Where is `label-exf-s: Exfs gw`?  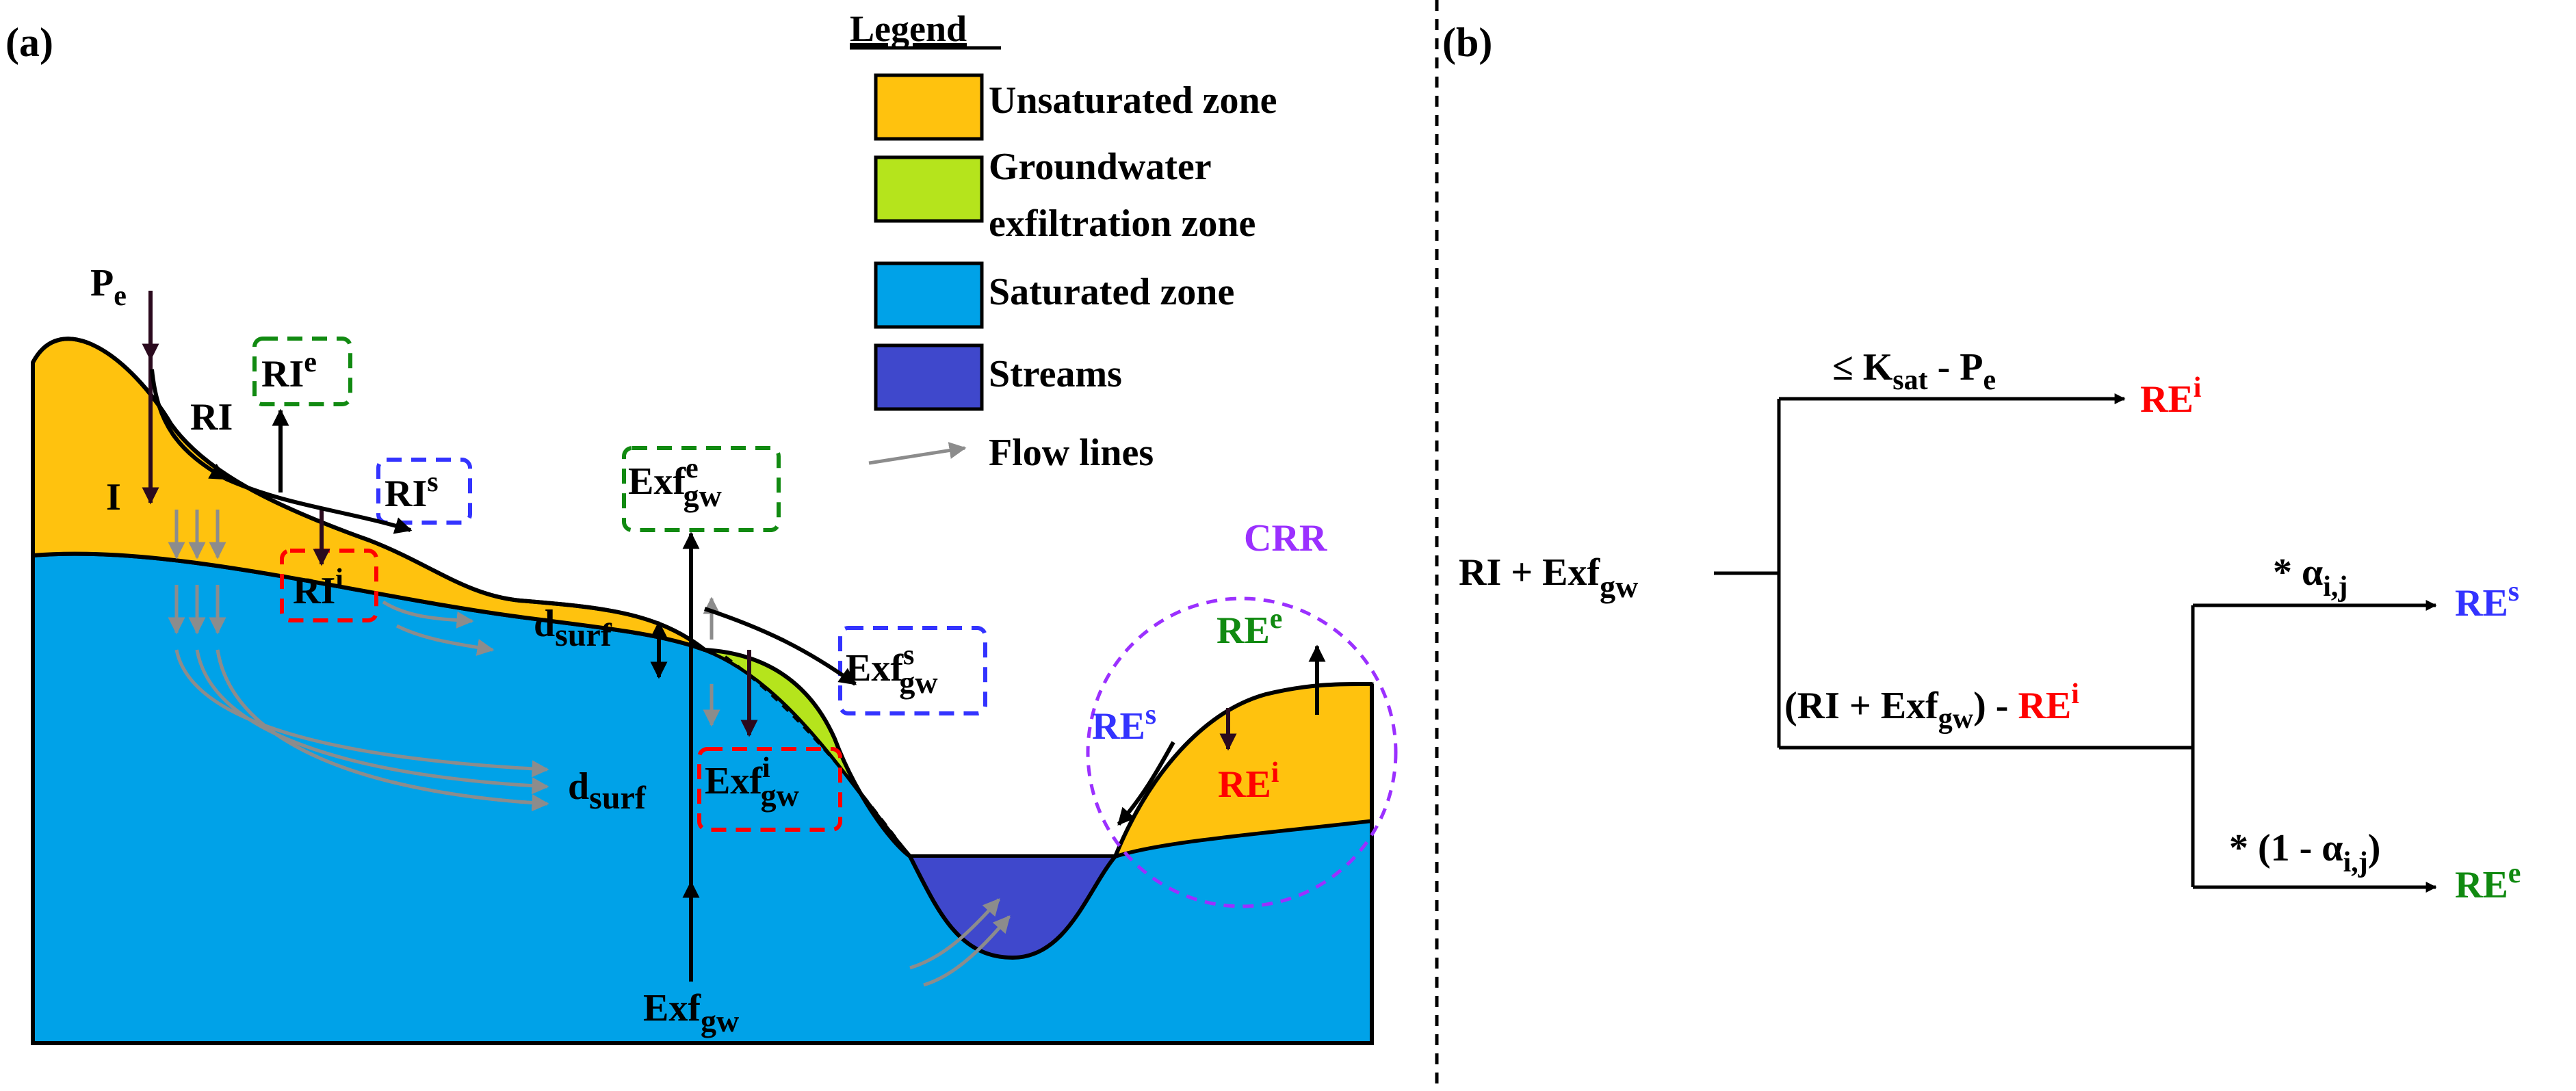
label-exf-s: Exfs gw is located at coordinates (892, 670).